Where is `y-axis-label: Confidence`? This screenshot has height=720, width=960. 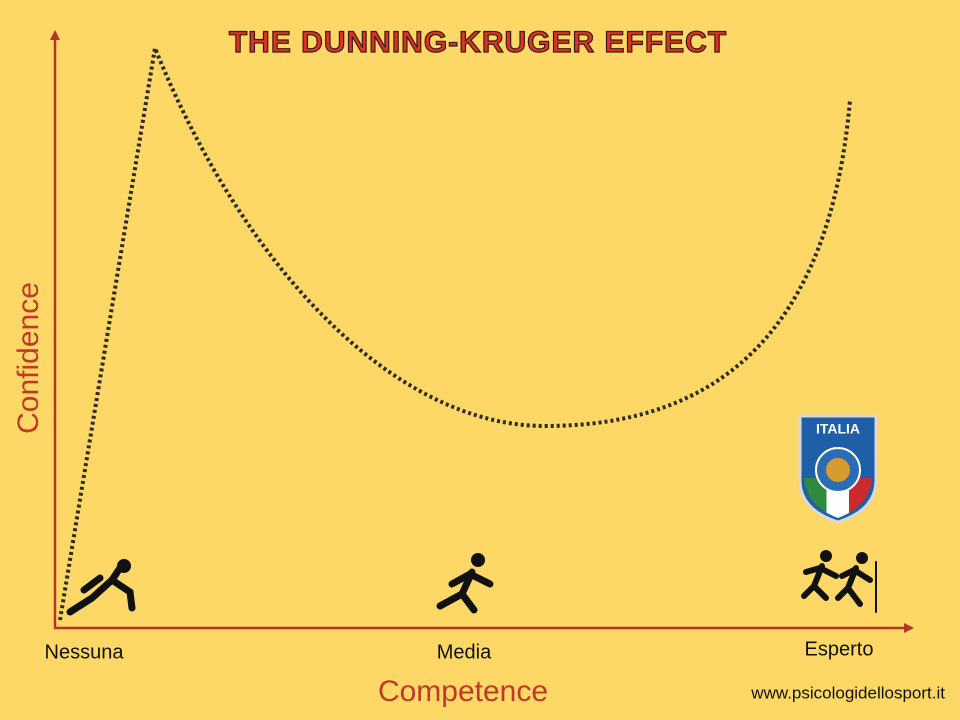
y-axis-label: Confidence is located at coordinates (28, 358).